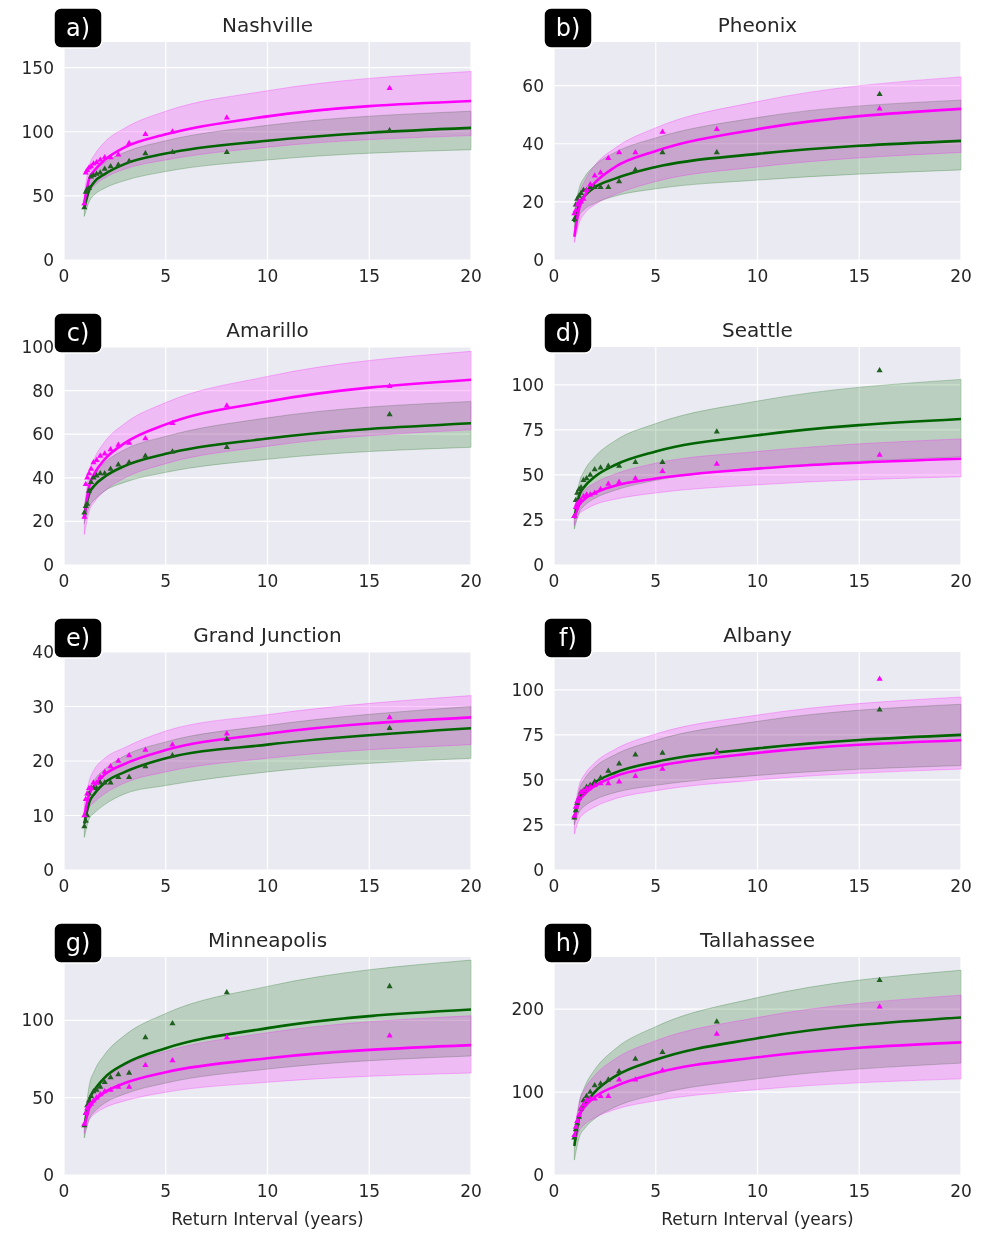  What do you see at coordinates (568, 28) in the screenshot?
I see `annotation: b)` at bounding box center [568, 28].